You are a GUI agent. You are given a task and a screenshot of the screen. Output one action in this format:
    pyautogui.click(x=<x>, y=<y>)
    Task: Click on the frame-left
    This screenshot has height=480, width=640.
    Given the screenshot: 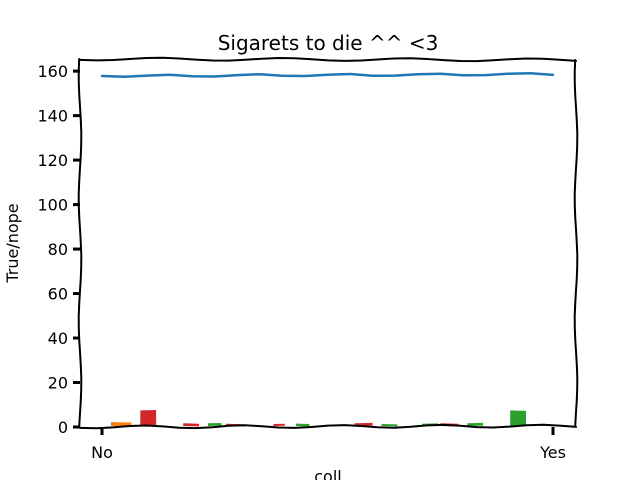 What is the action you would take?
    pyautogui.click(x=80, y=243)
    